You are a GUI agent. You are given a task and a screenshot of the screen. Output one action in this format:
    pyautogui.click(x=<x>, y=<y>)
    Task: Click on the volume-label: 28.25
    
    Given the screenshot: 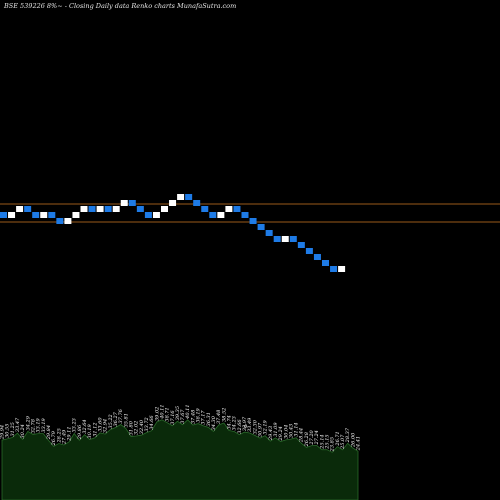 What is the action you would take?
    pyautogui.click(x=59, y=435)
    